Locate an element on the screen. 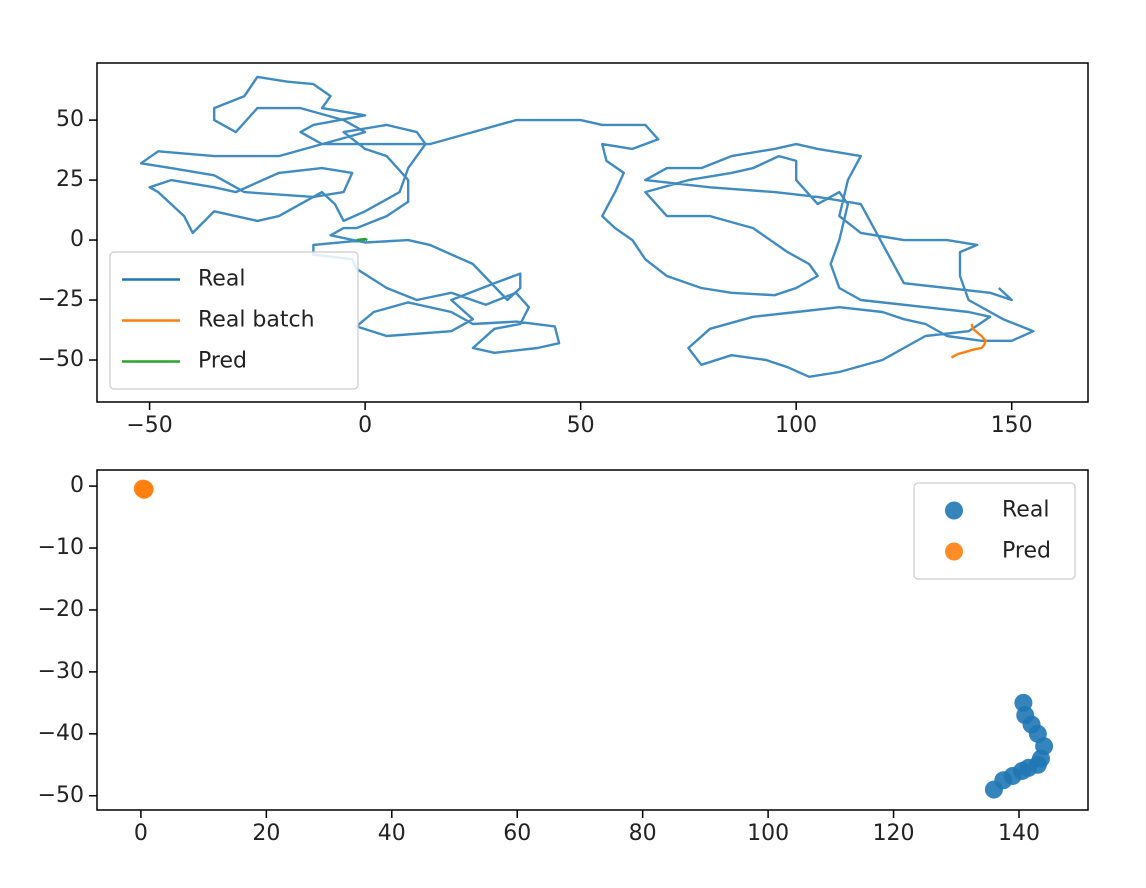  x-tick-label: 50 is located at coordinates (581, 425).